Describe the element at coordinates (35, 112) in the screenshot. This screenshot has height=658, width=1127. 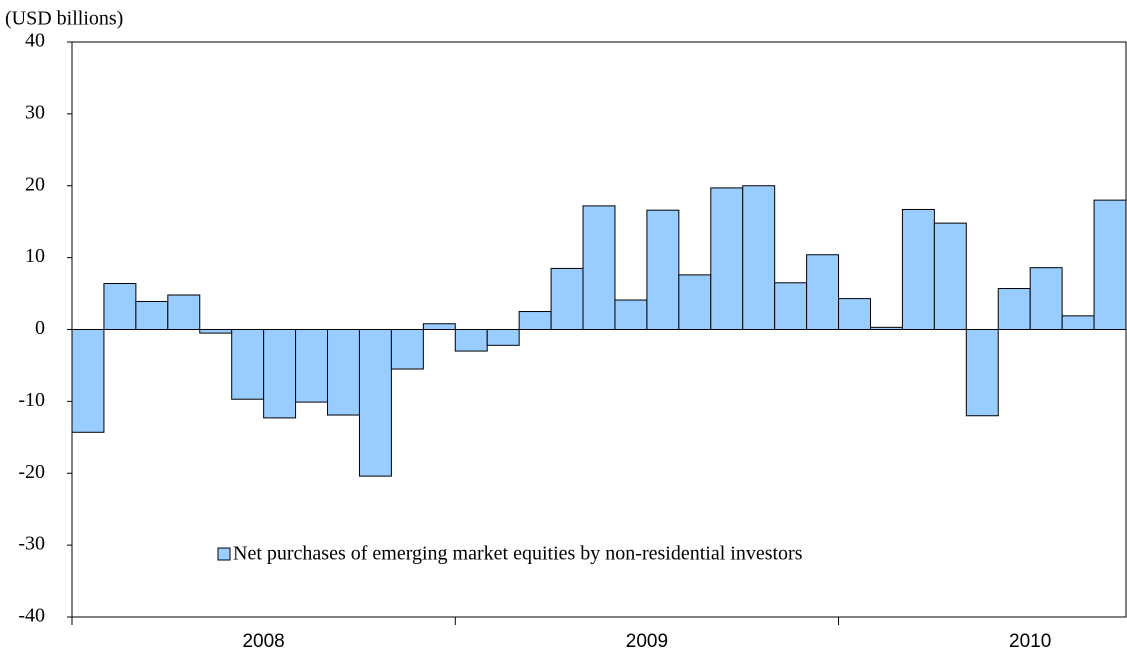
I see `y-tick-label: 30` at that location.